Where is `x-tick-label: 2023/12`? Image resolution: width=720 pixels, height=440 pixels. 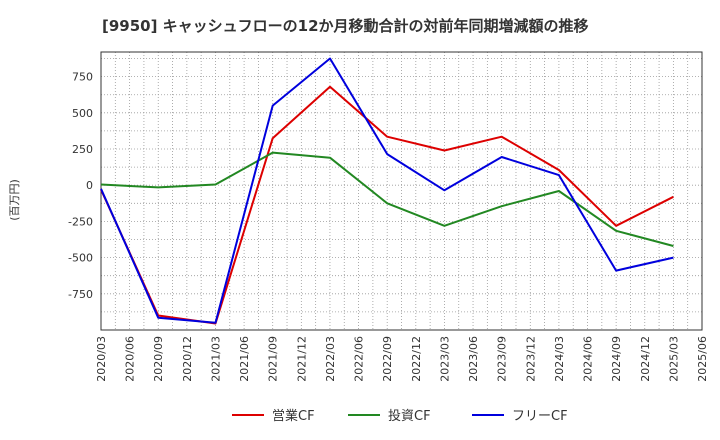 x-tick-label: 2023/12 is located at coordinates (530, 359).